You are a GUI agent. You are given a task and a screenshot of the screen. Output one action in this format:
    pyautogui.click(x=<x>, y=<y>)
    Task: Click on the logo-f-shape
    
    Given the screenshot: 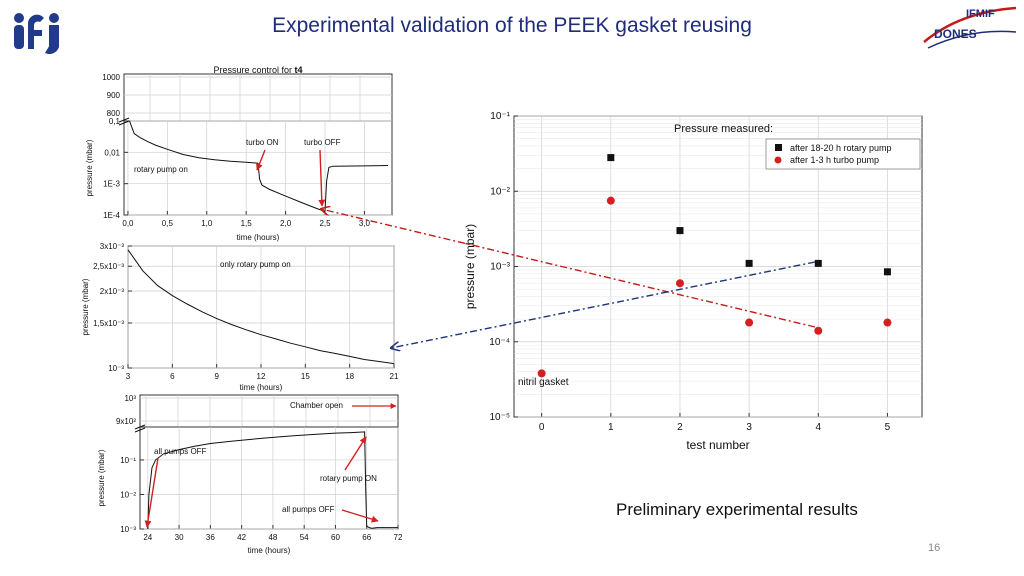 What is the action you would take?
    pyautogui.click(x=36, y=32)
    